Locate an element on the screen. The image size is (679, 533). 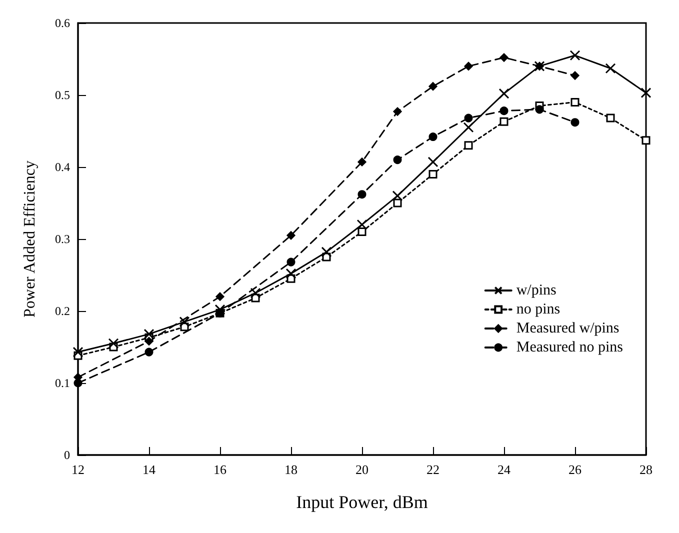
x-tick-label: 26 is located at coordinates (575, 469).